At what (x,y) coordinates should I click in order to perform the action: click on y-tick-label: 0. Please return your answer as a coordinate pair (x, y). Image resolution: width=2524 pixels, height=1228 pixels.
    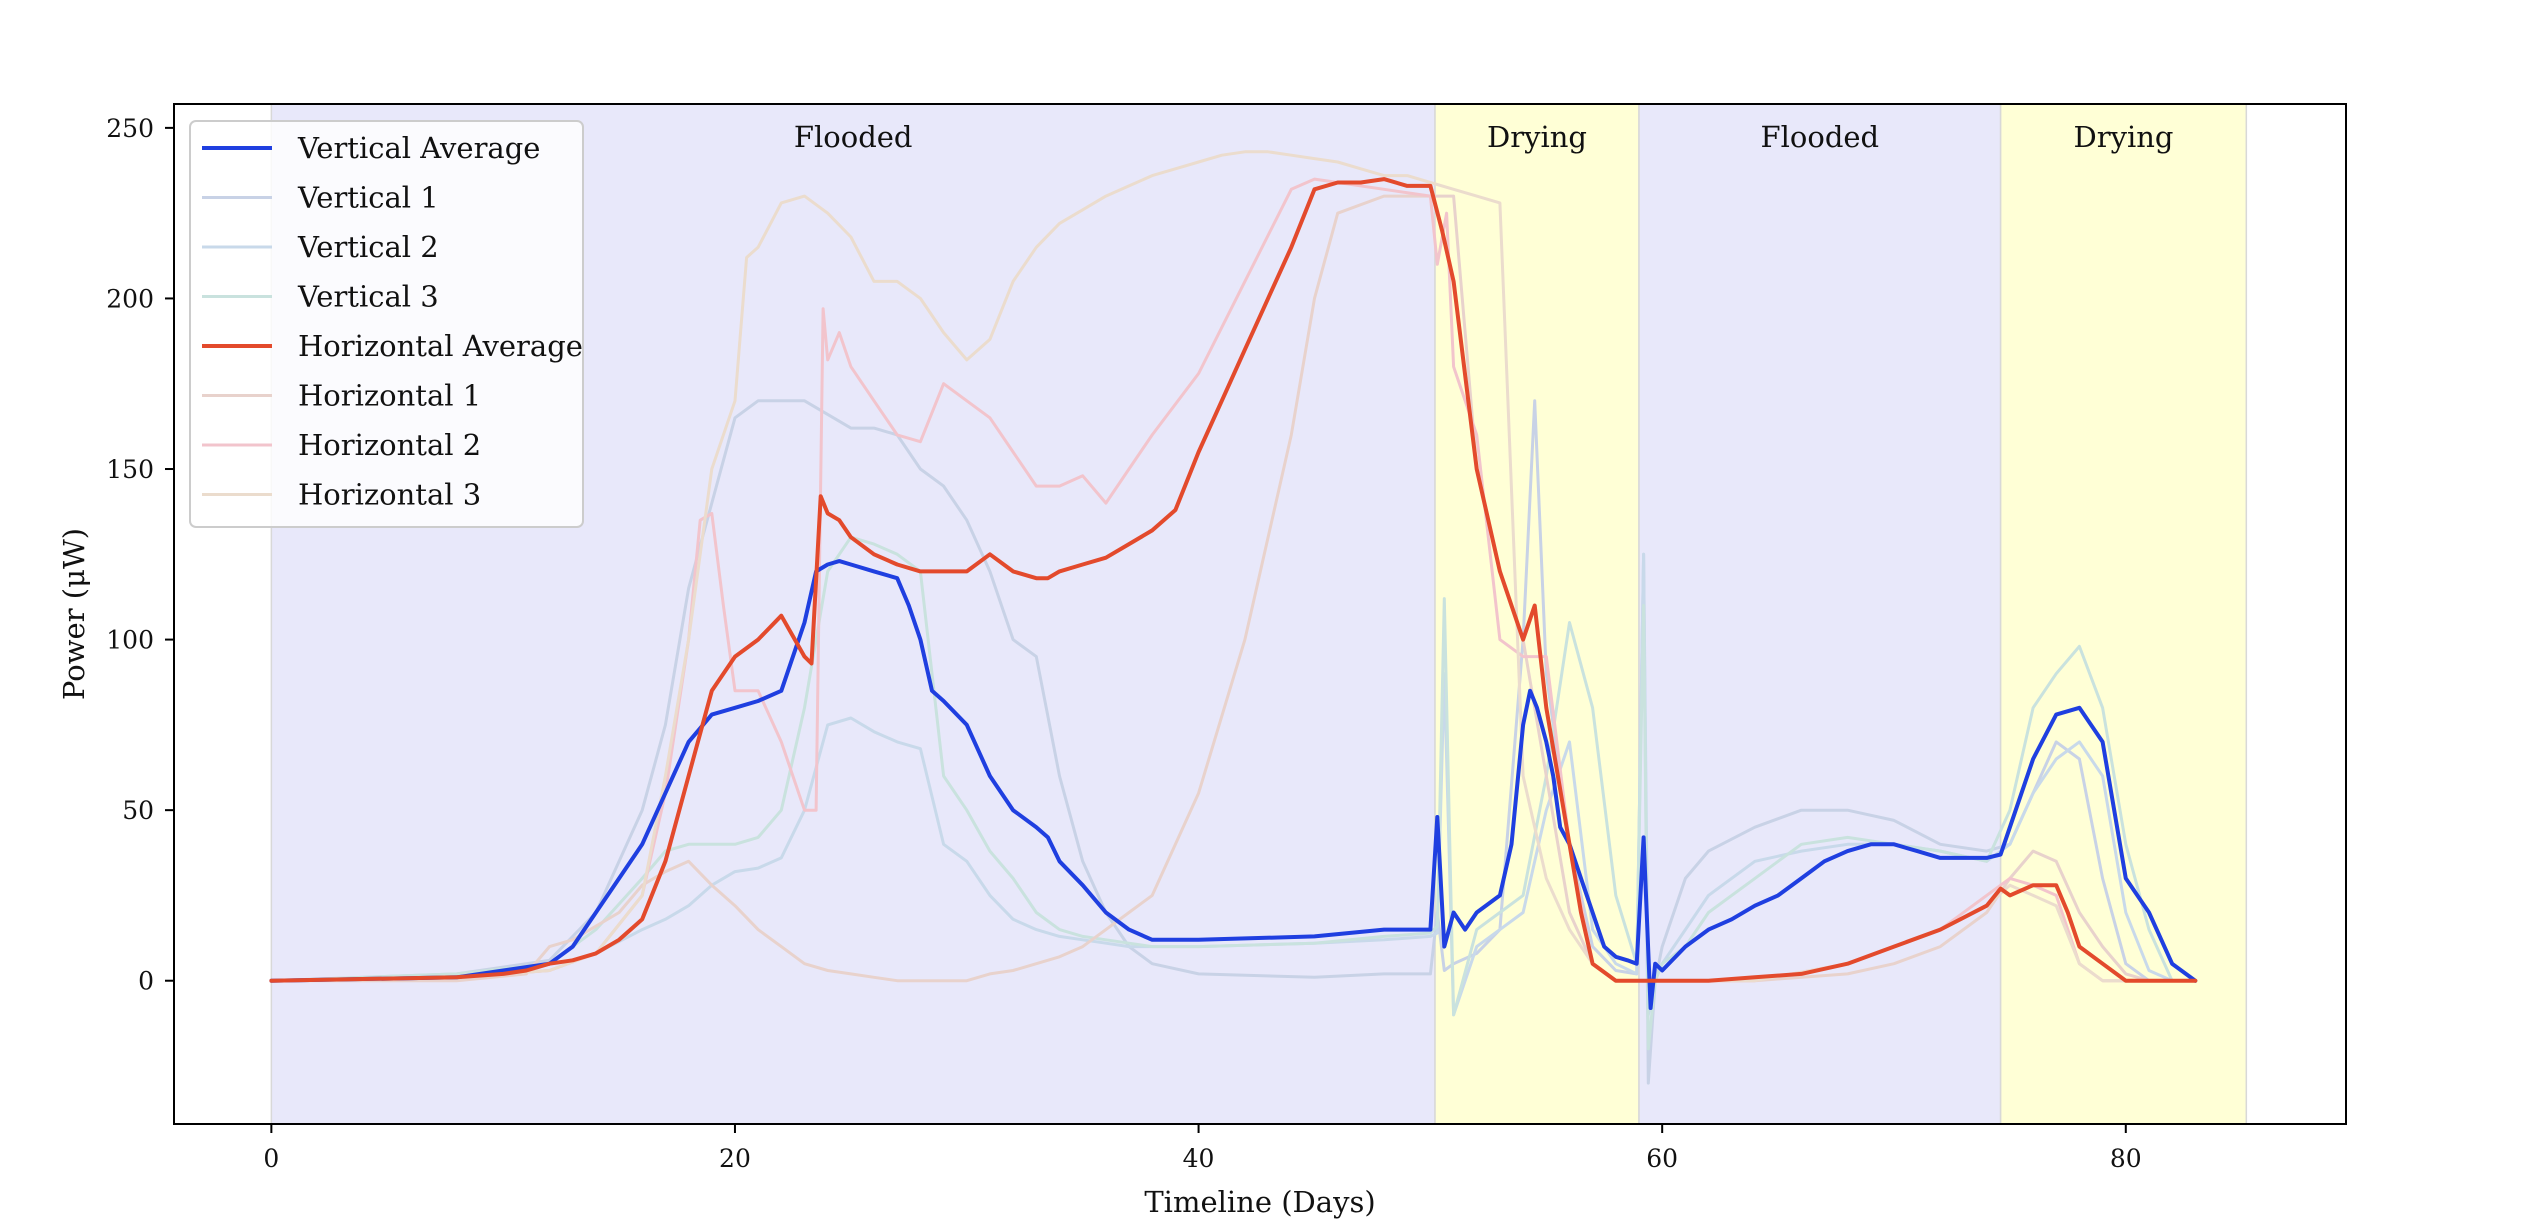
    Looking at the image, I should click on (146, 981).